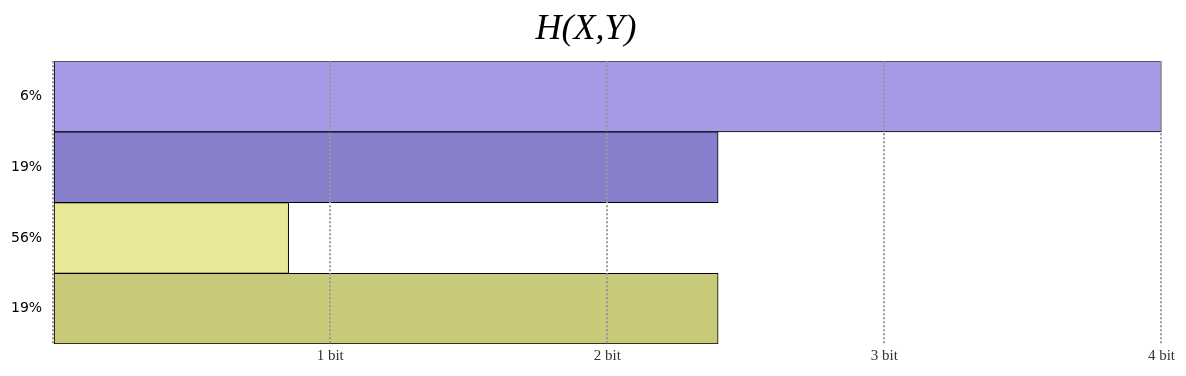  What do you see at coordinates (330, 354) in the screenshot?
I see `x-tick-label: 1 bit` at bounding box center [330, 354].